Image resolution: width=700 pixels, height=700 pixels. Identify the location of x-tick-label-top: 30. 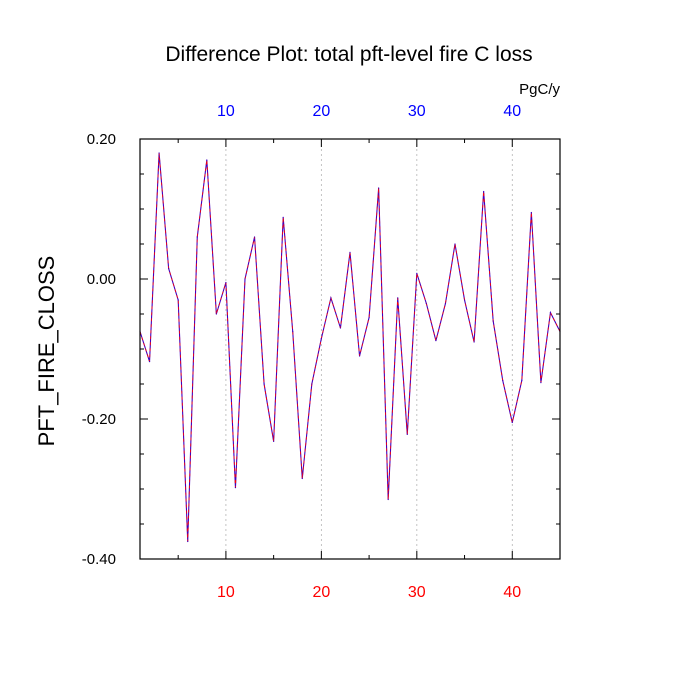
(417, 111).